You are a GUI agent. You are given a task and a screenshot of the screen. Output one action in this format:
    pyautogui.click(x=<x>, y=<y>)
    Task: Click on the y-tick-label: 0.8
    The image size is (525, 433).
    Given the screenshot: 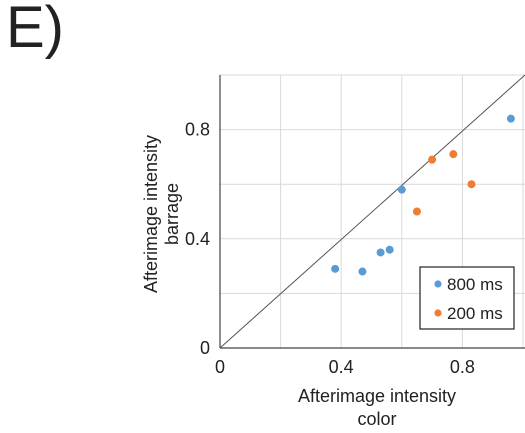 What is the action you would take?
    pyautogui.click(x=197, y=130)
    